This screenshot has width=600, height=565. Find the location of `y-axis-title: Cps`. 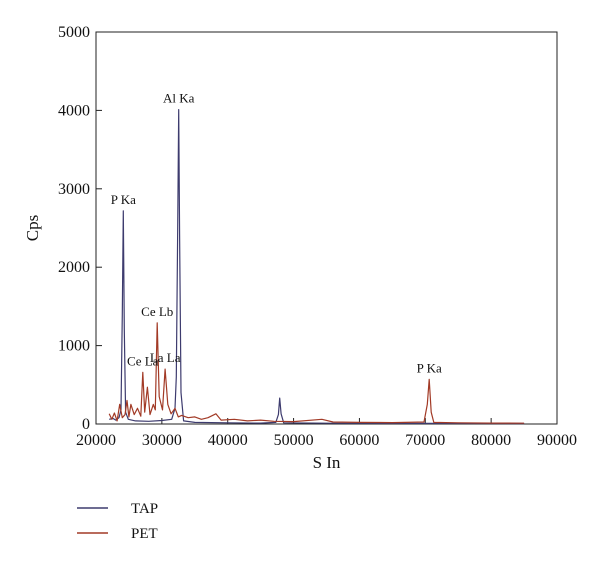

y-axis-title: Cps is located at coordinates (32, 228).